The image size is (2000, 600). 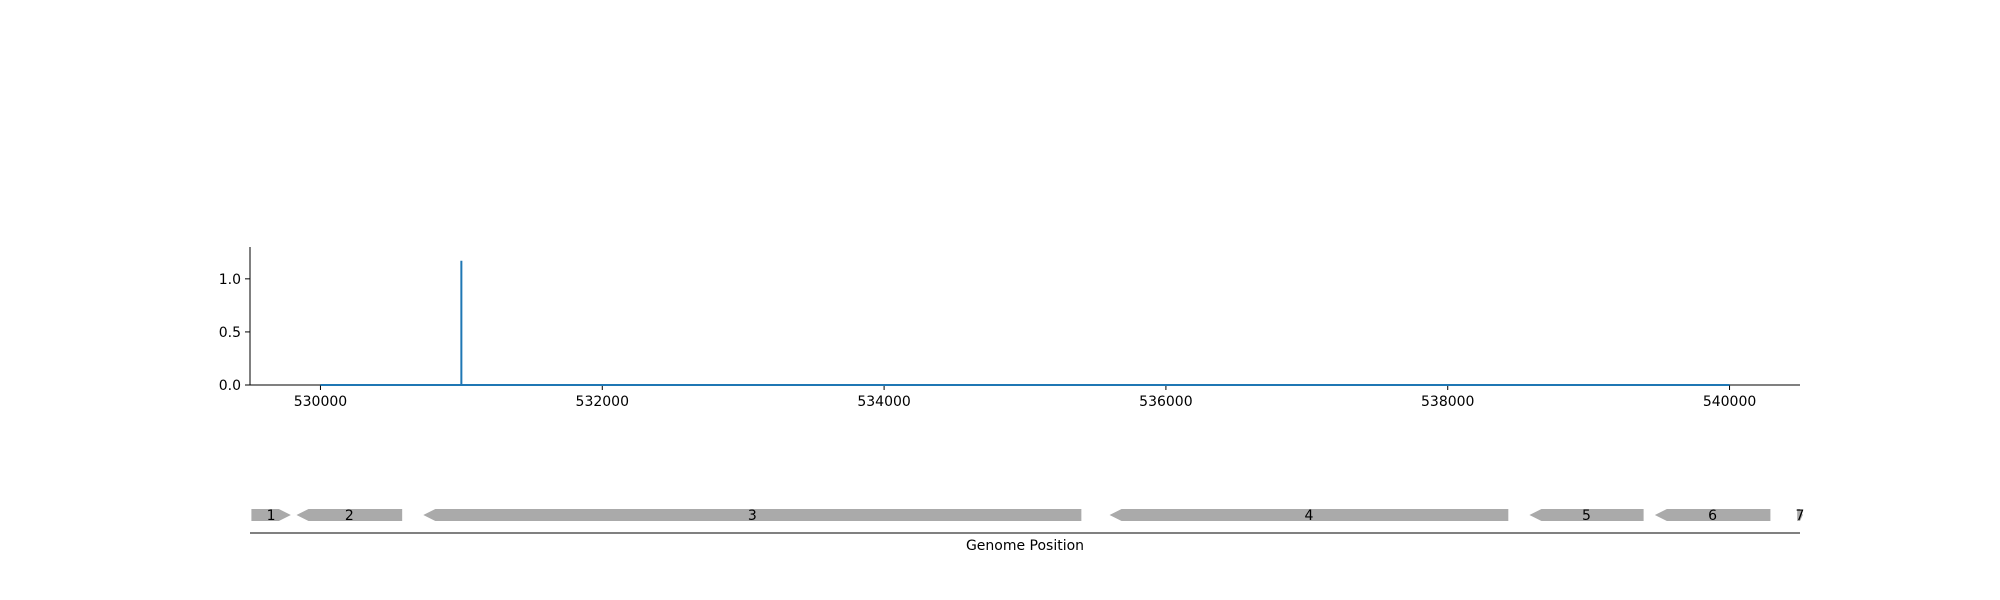 I want to click on y-tick-label: 1.0, so click(x=230, y=280).